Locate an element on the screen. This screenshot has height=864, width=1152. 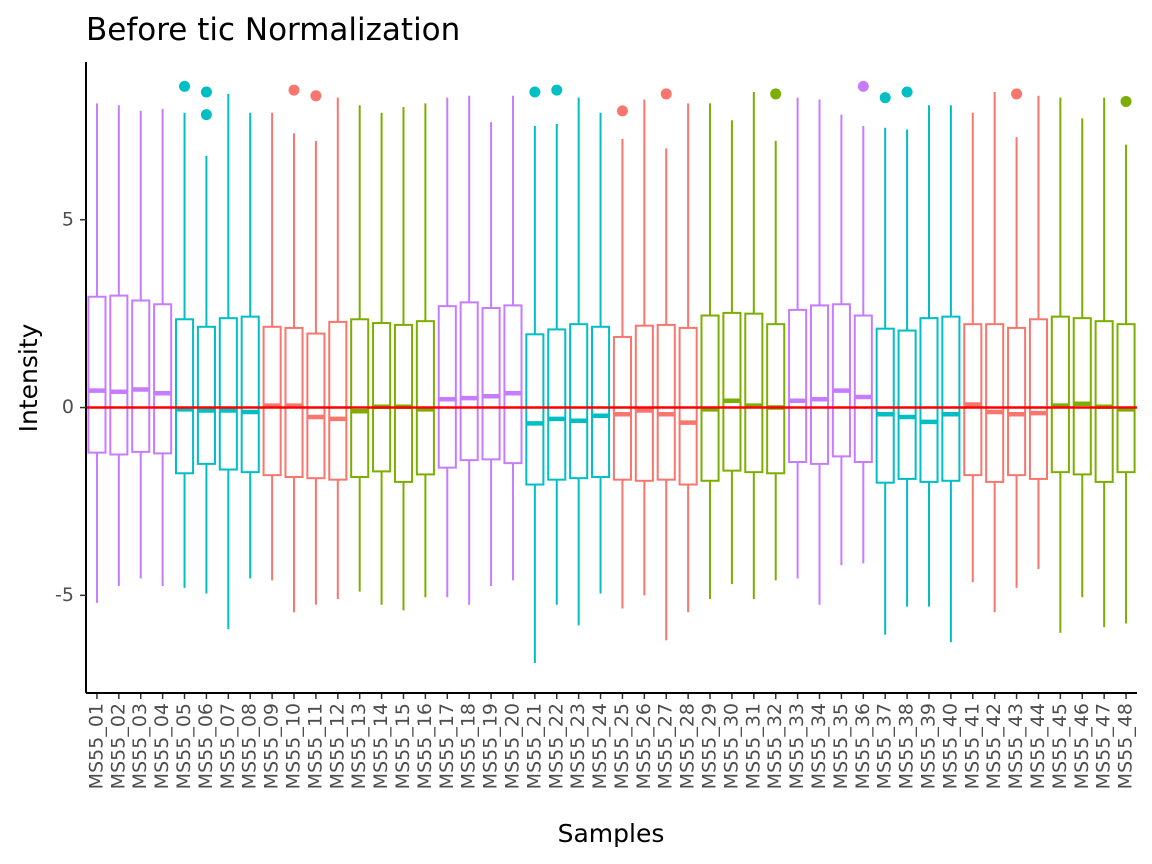
x-tick-label: MS55_17 is located at coordinates (447, 746).